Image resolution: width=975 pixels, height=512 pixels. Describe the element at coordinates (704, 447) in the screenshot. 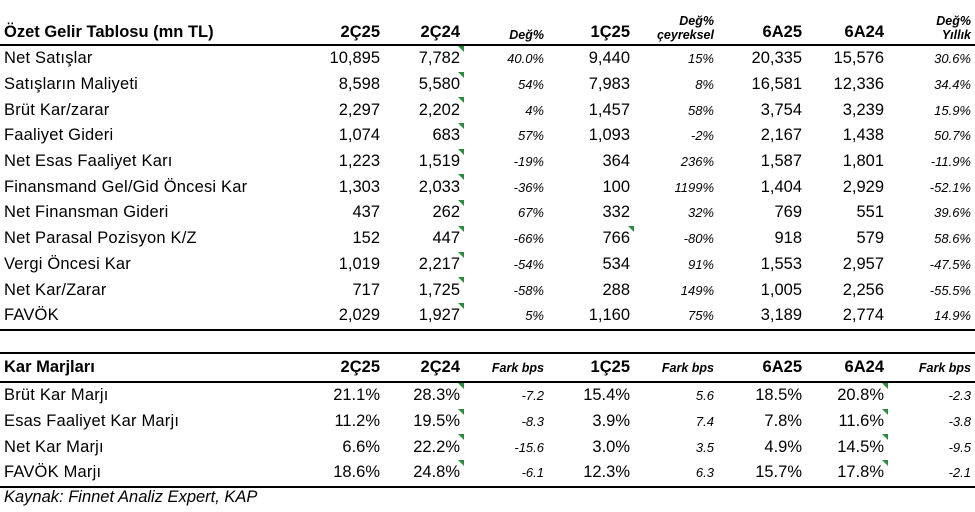

I see `table-cell: 3.5` at that location.